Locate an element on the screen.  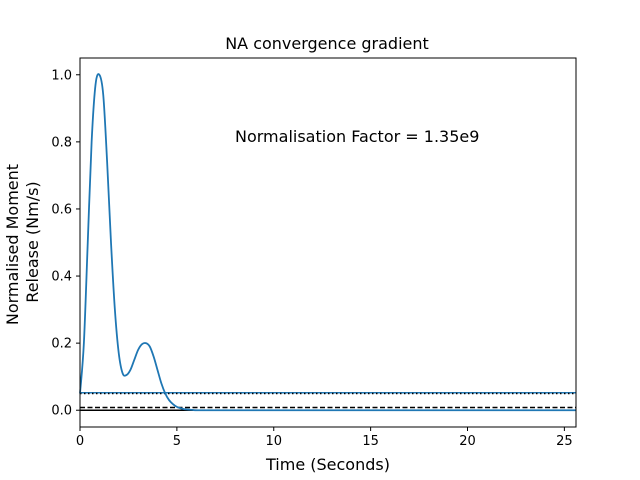
y-axis-label: Normalised Moment Release (Nm/s) is located at coordinates (22, 242).